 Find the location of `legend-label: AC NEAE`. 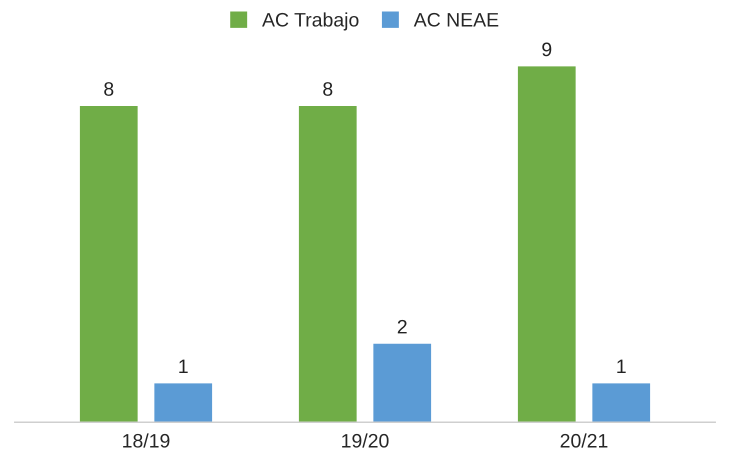

legend-label: AC NEAE is located at coordinates (456, 19).